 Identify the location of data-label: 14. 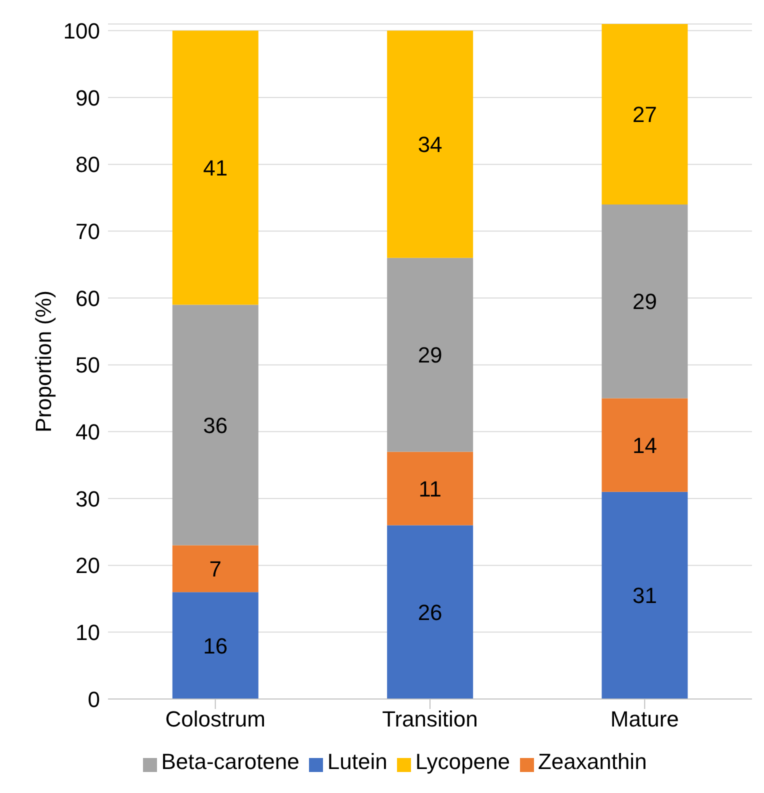
(644, 445).